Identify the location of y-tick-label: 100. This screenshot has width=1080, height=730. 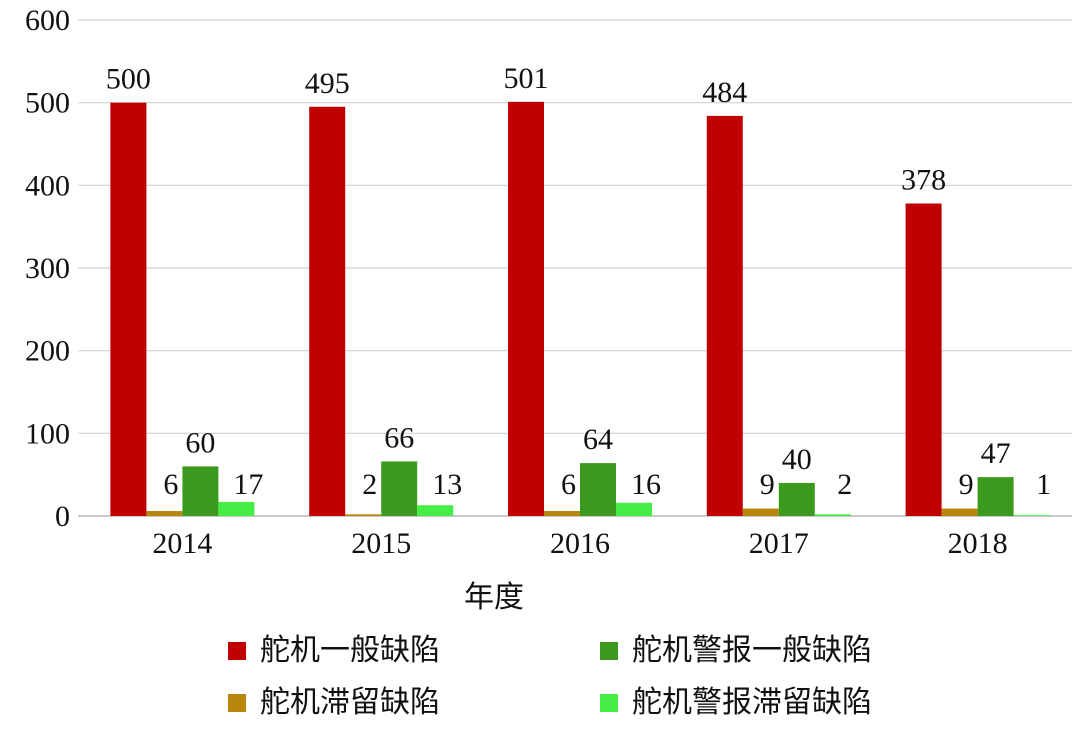
(47, 433).